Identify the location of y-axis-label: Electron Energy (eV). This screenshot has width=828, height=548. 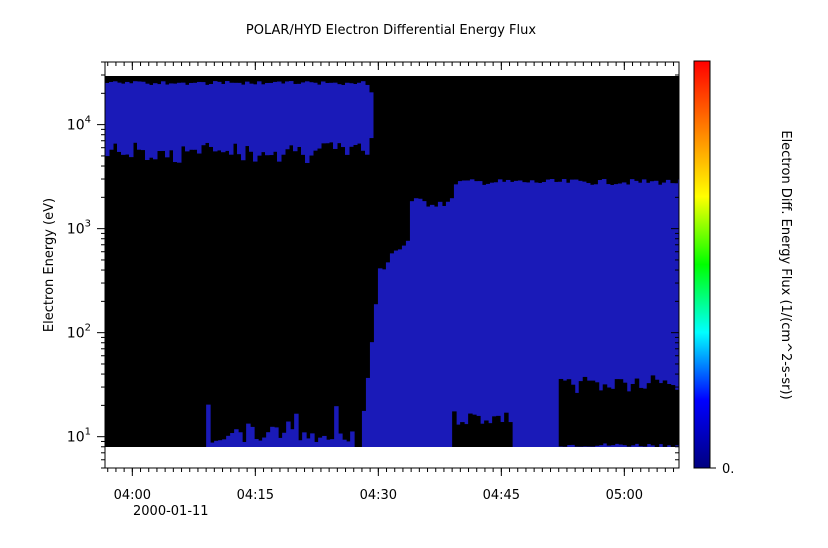
(49, 265).